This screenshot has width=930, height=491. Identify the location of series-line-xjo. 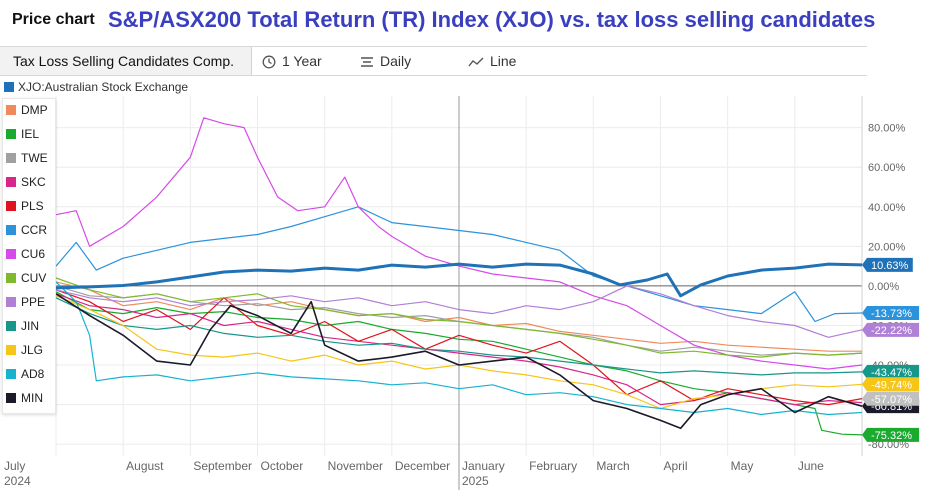
(459, 280).